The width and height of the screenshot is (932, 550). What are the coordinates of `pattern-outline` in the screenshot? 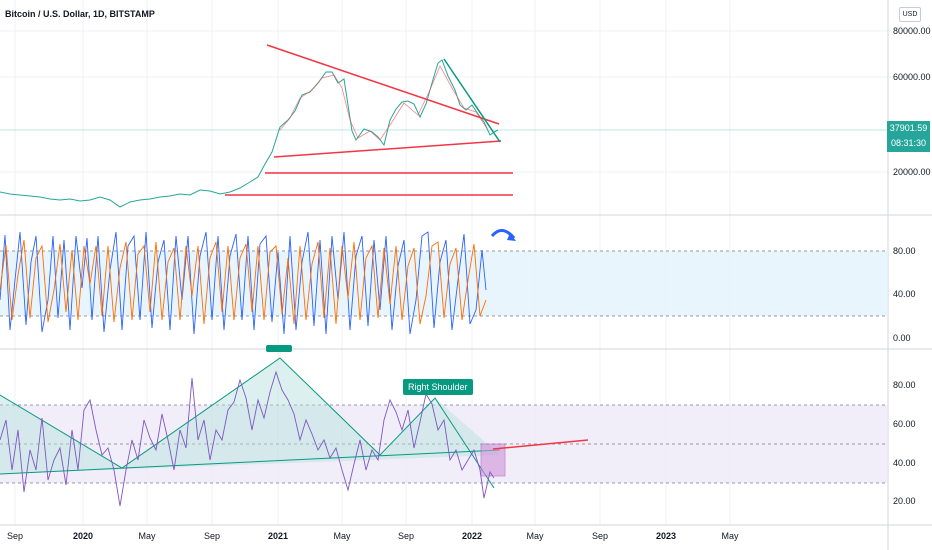 It's located at (247, 423).